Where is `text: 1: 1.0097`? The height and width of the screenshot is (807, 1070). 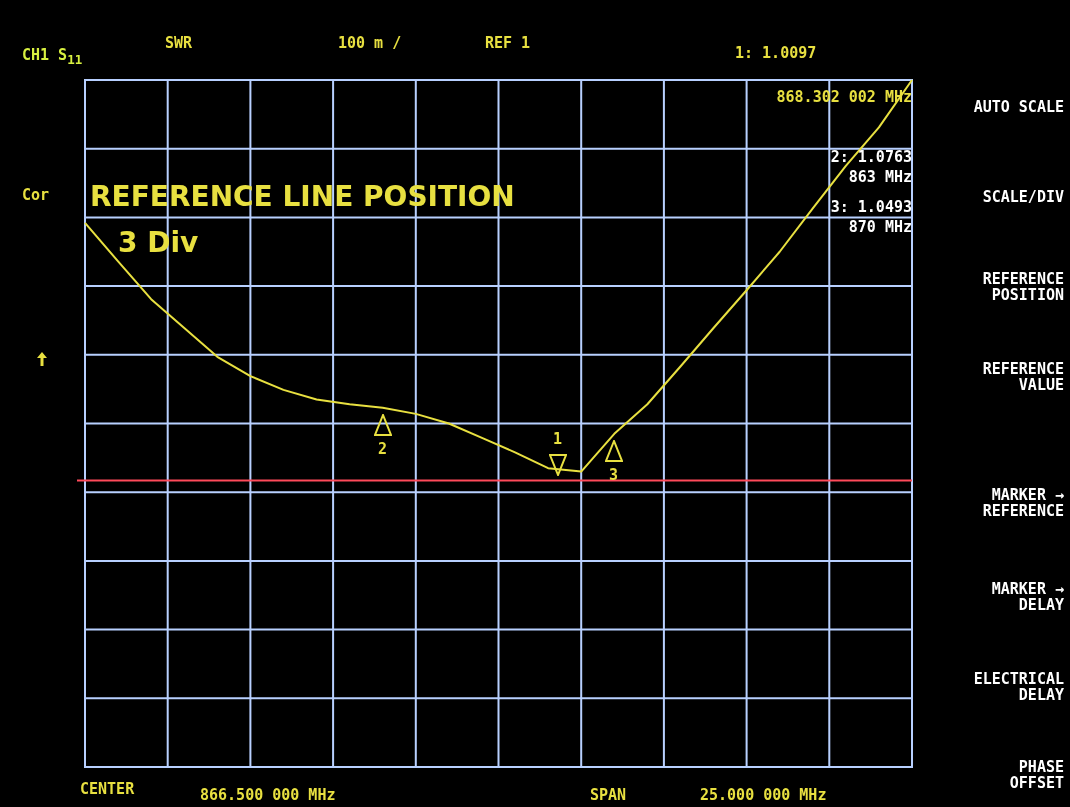
text: 1: 1.0097 is located at coordinates (776, 53).